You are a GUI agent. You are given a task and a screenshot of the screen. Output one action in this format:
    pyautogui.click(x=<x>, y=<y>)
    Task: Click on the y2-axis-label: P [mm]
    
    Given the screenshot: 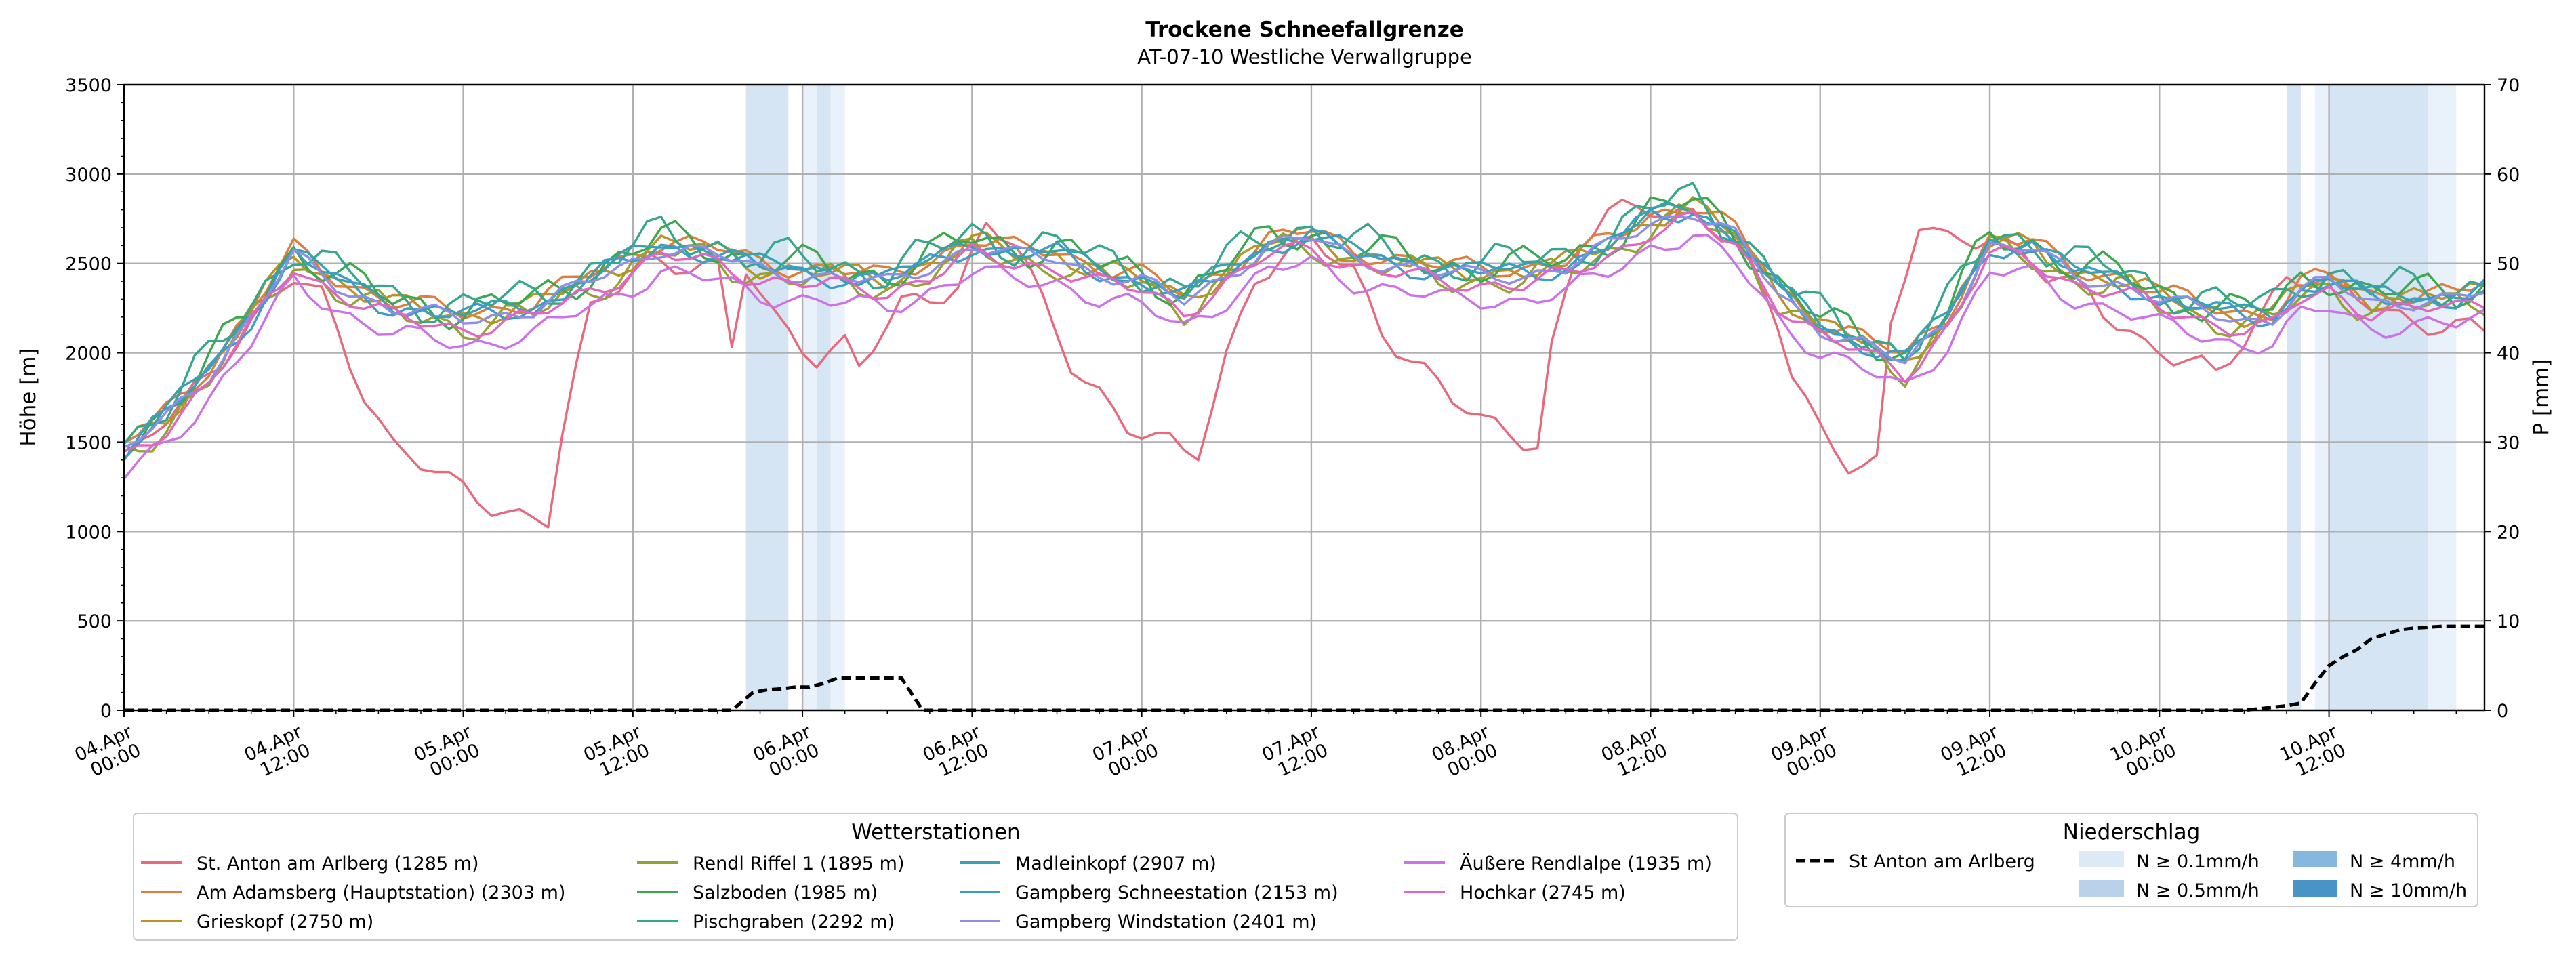 What is the action you would take?
    pyautogui.click(x=2541, y=397)
    